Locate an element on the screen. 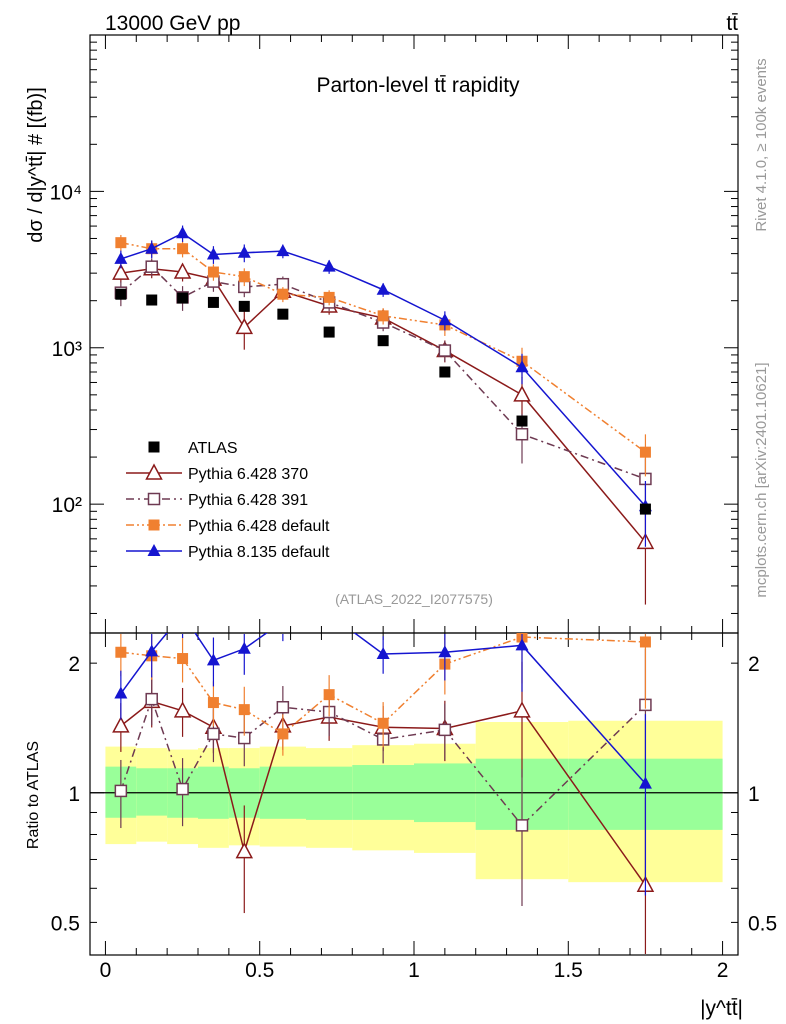 This screenshot has width=786, height=1024. x-tick-label-0: 0 is located at coordinates (106, 970).